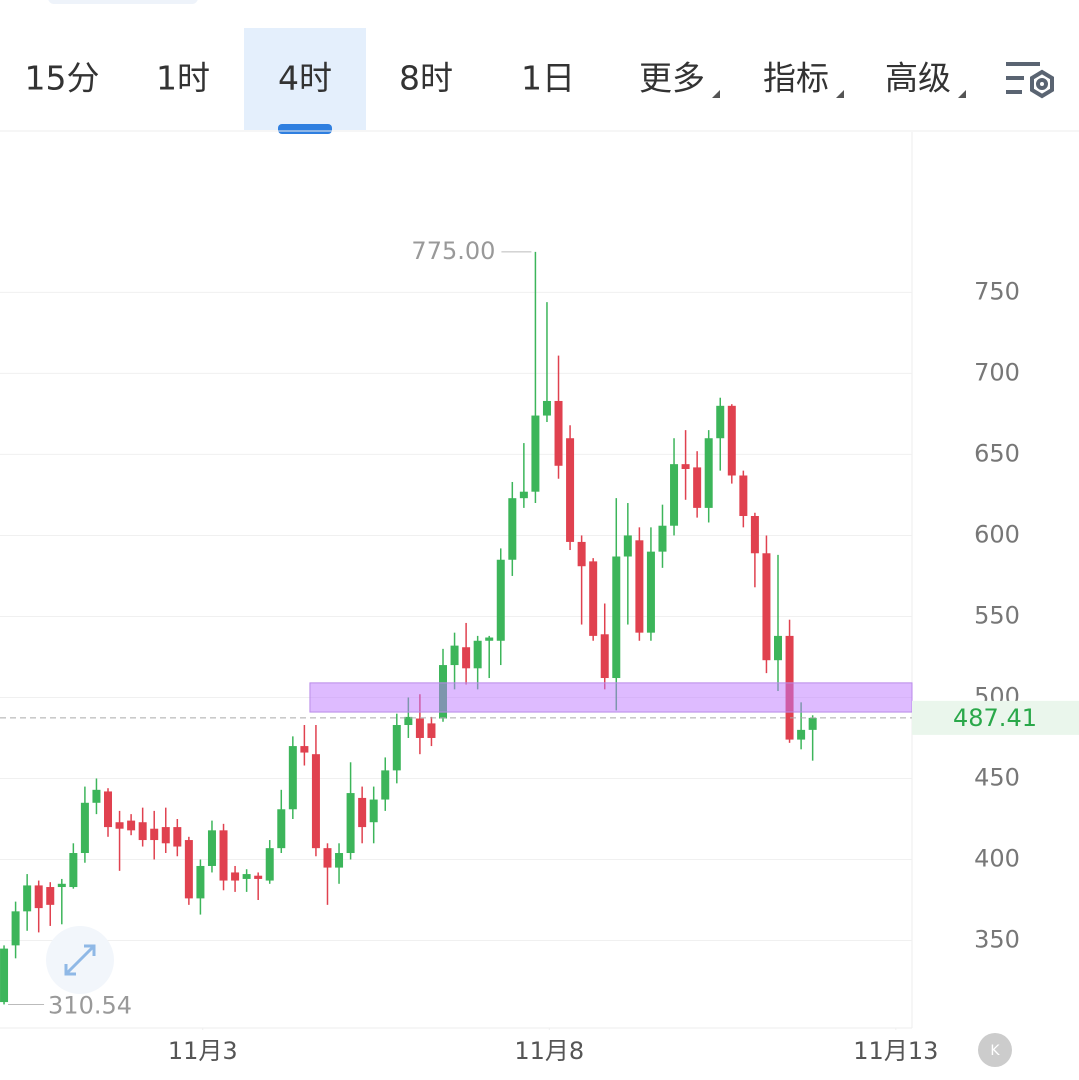  What do you see at coordinates (123, 2) in the screenshot?
I see `top-pill` at bounding box center [123, 2].